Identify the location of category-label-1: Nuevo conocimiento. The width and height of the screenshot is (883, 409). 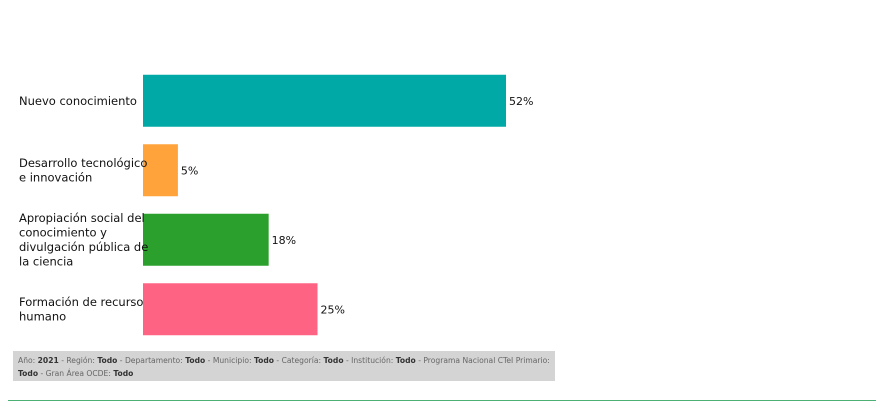
(78, 101).